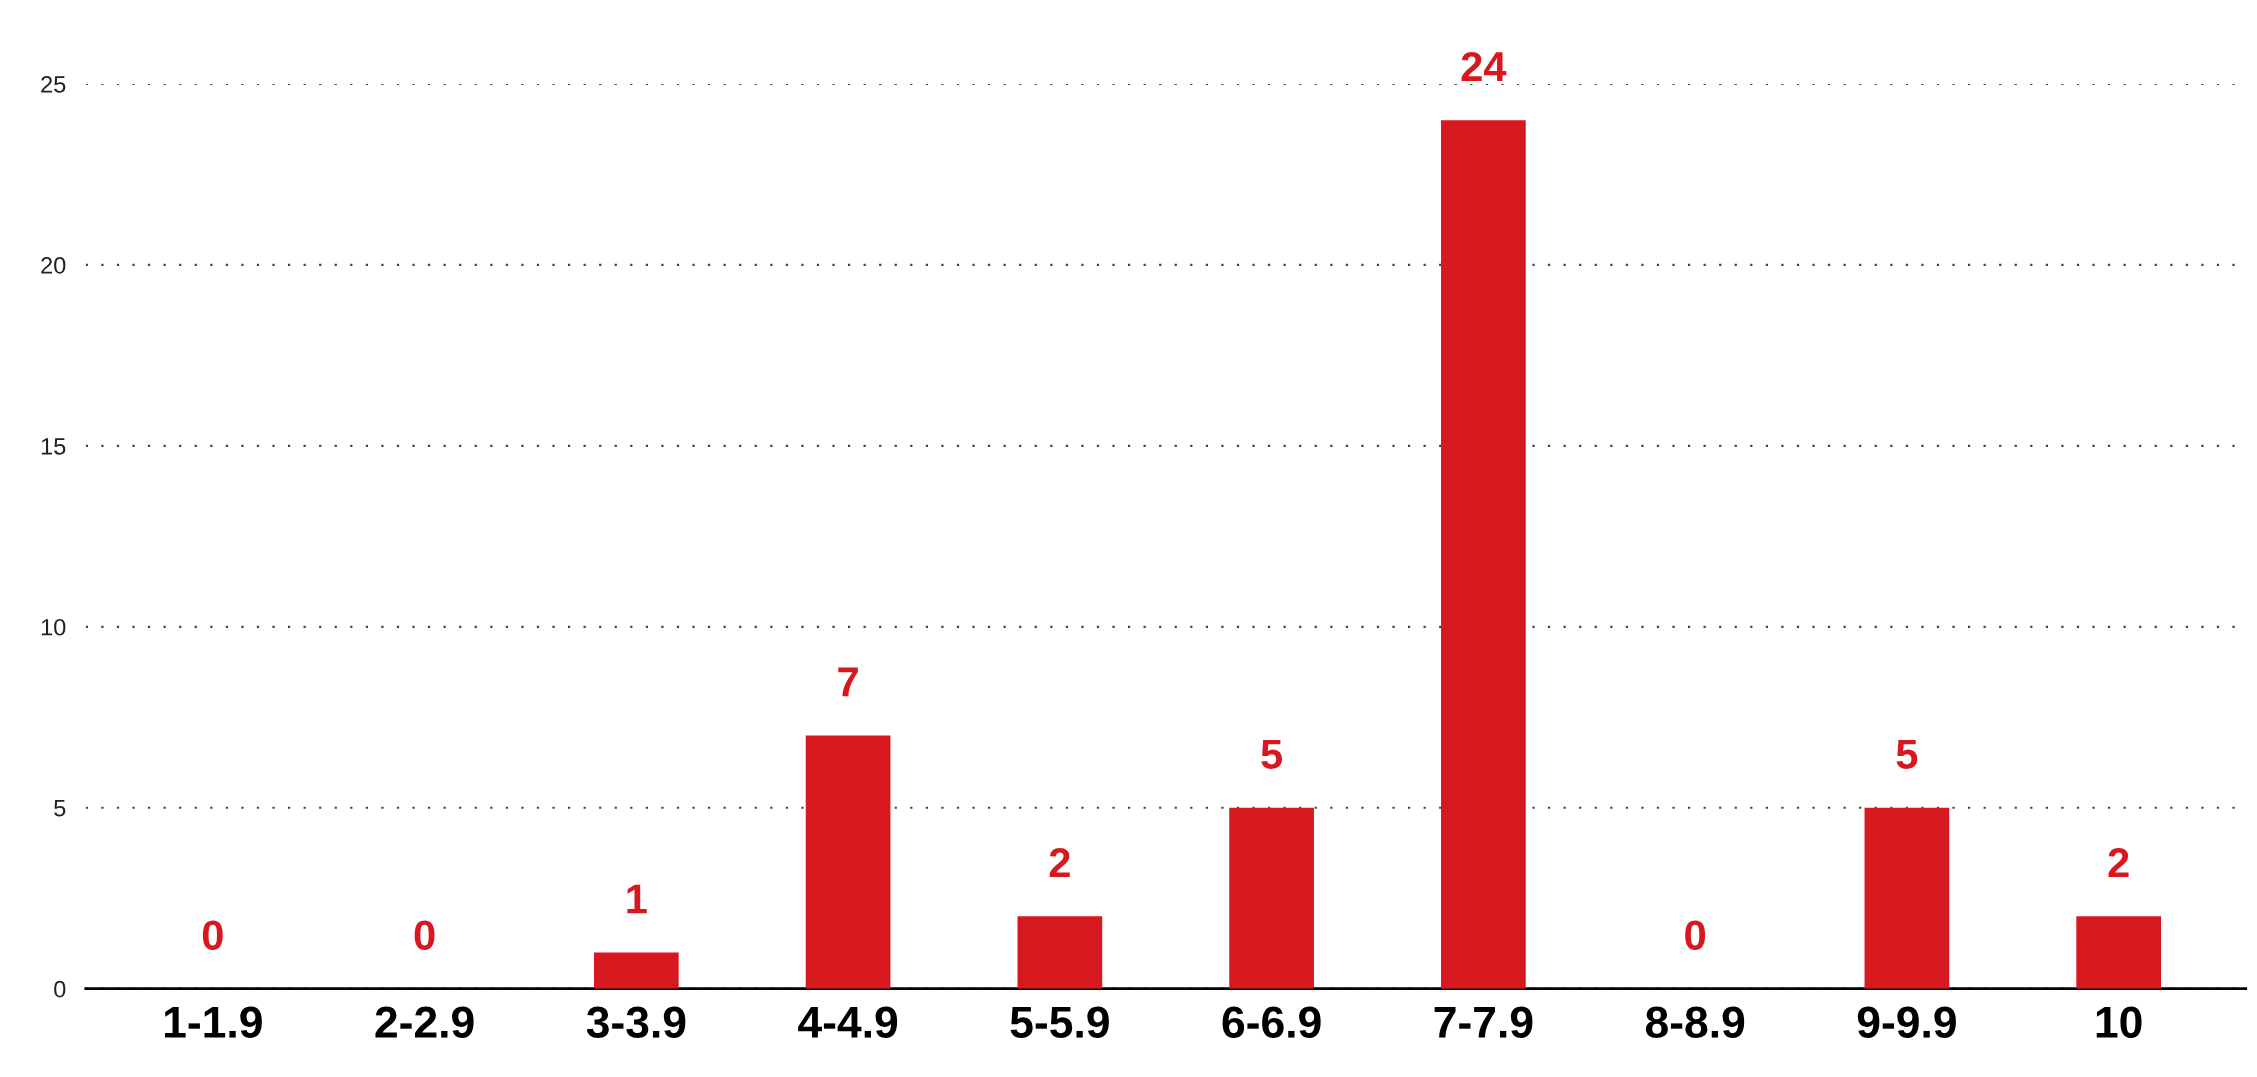  I want to click on y-tick-label: 25, so click(53, 84).